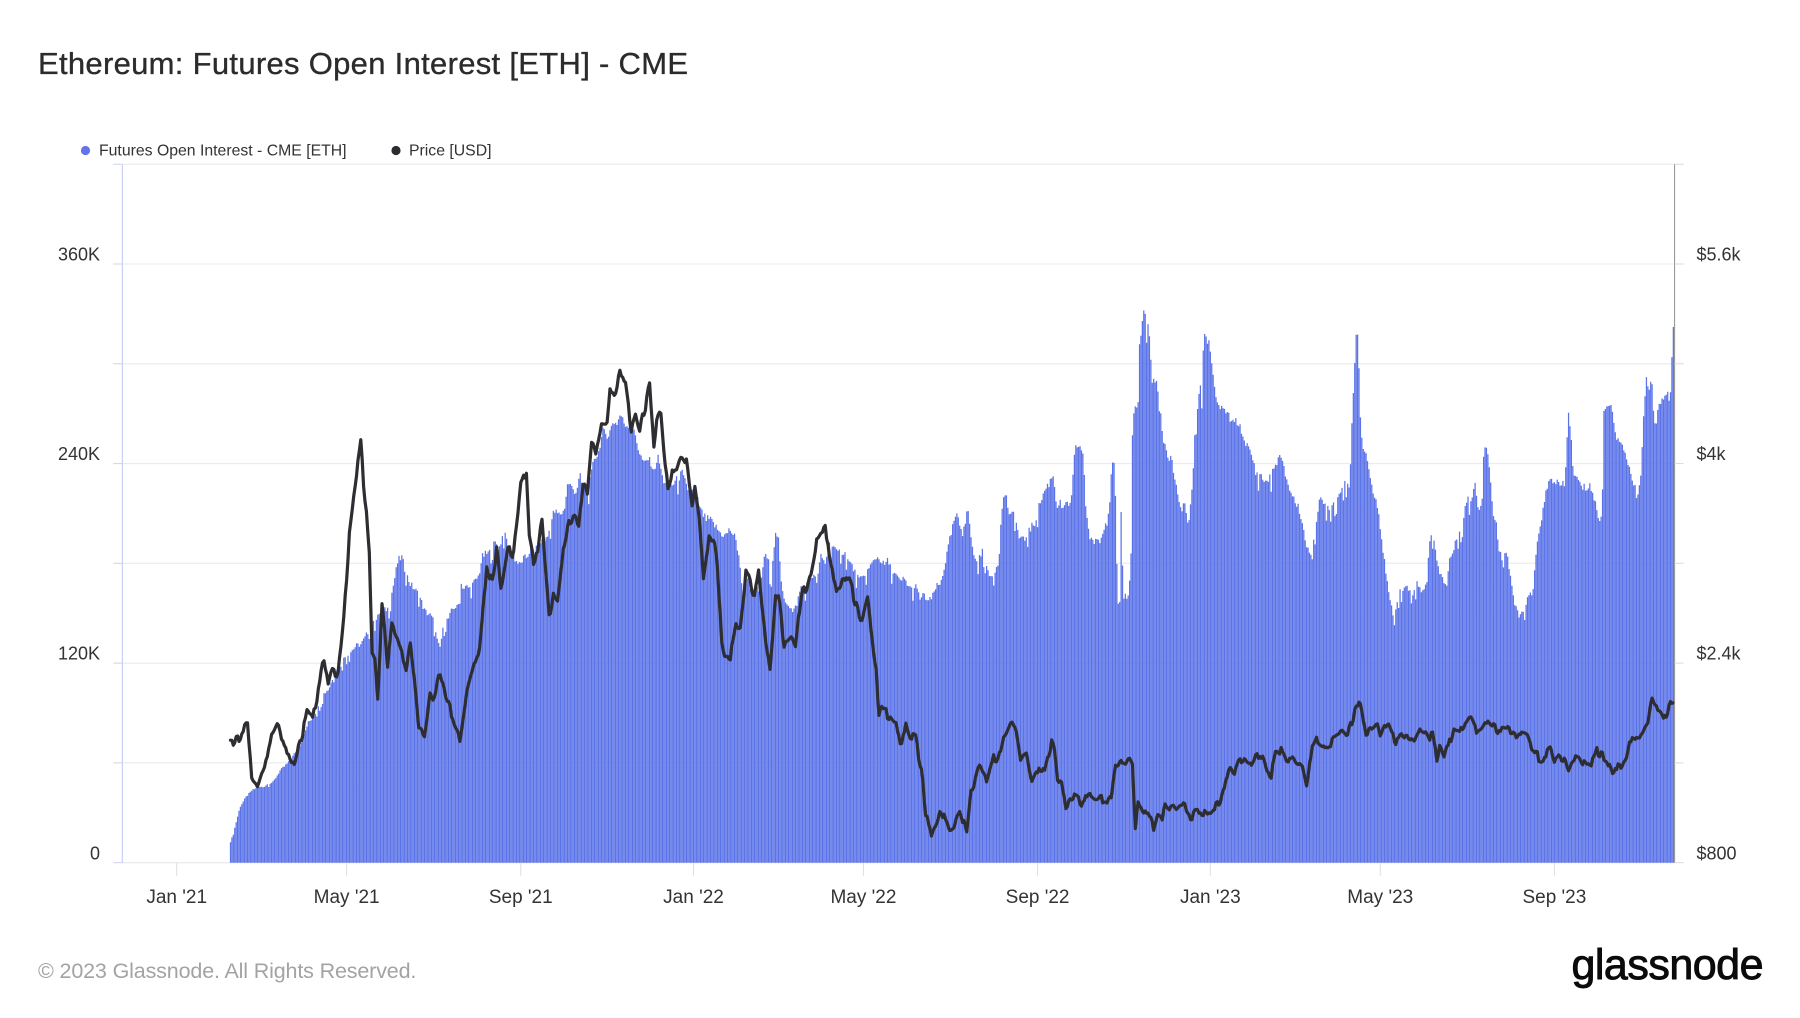 This screenshot has height=1018, width=1800. I want to click on svg-text: May '23, so click(1380, 897).